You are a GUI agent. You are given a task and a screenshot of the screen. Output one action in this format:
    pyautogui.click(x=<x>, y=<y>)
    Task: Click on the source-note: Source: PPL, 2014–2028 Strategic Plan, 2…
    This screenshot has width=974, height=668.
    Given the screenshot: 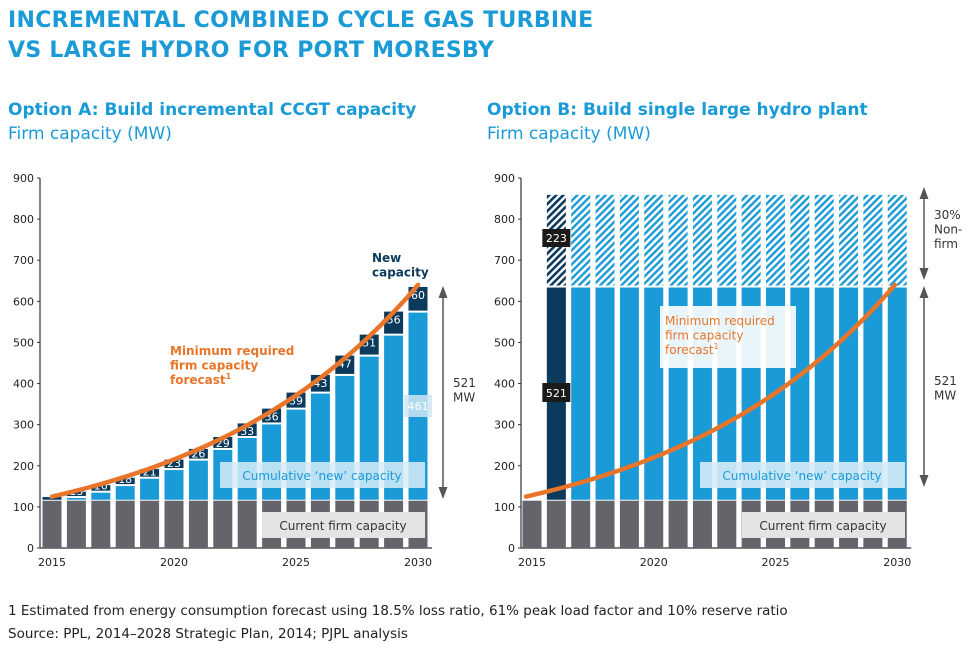 What is the action you would take?
    pyautogui.click(x=208, y=634)
    